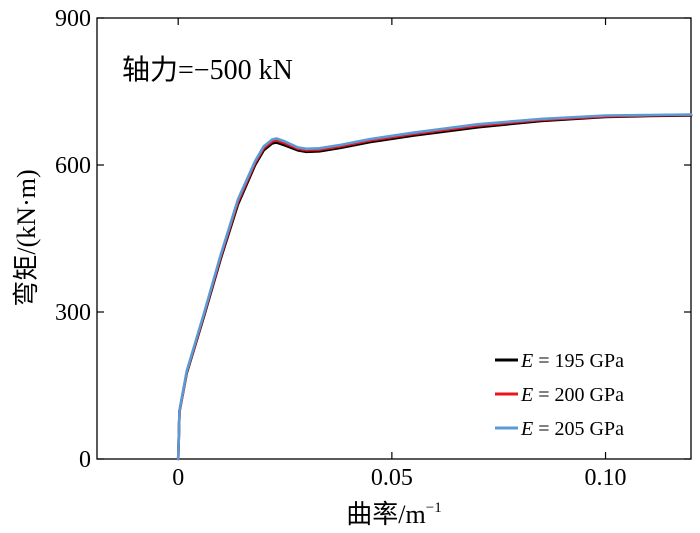  What do you see at coordinates (578, 395) in the screenshot?
I see `legend-label-e200-text: = 200 GPa` at bounding box center [578, 395].